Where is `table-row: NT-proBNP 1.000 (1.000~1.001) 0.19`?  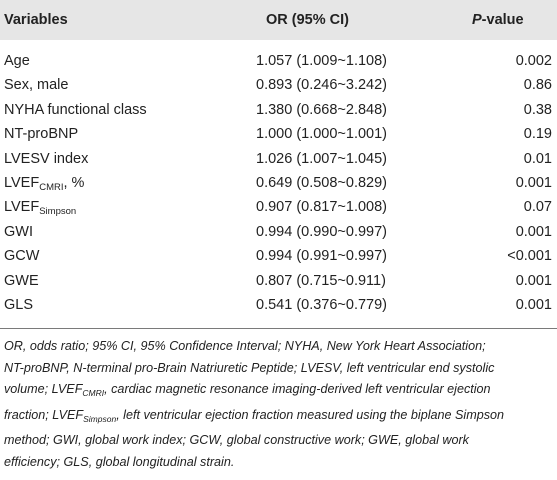 table-row: NT-proBNP 1.000 (1.000~1.001) 0.19 is located at coordinates (278, 135).